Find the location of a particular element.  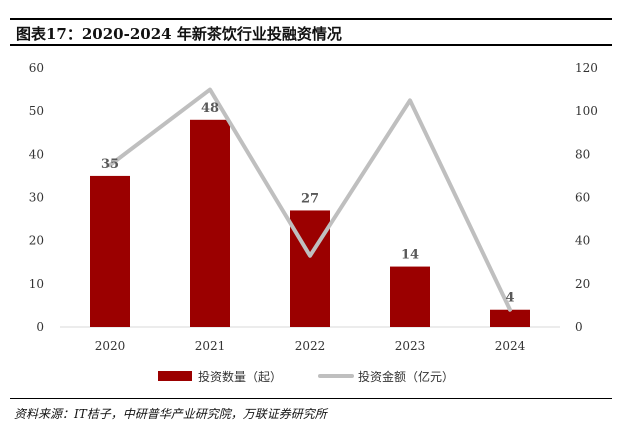

bar-data-label: 35 is located at coordinates (110, 164).